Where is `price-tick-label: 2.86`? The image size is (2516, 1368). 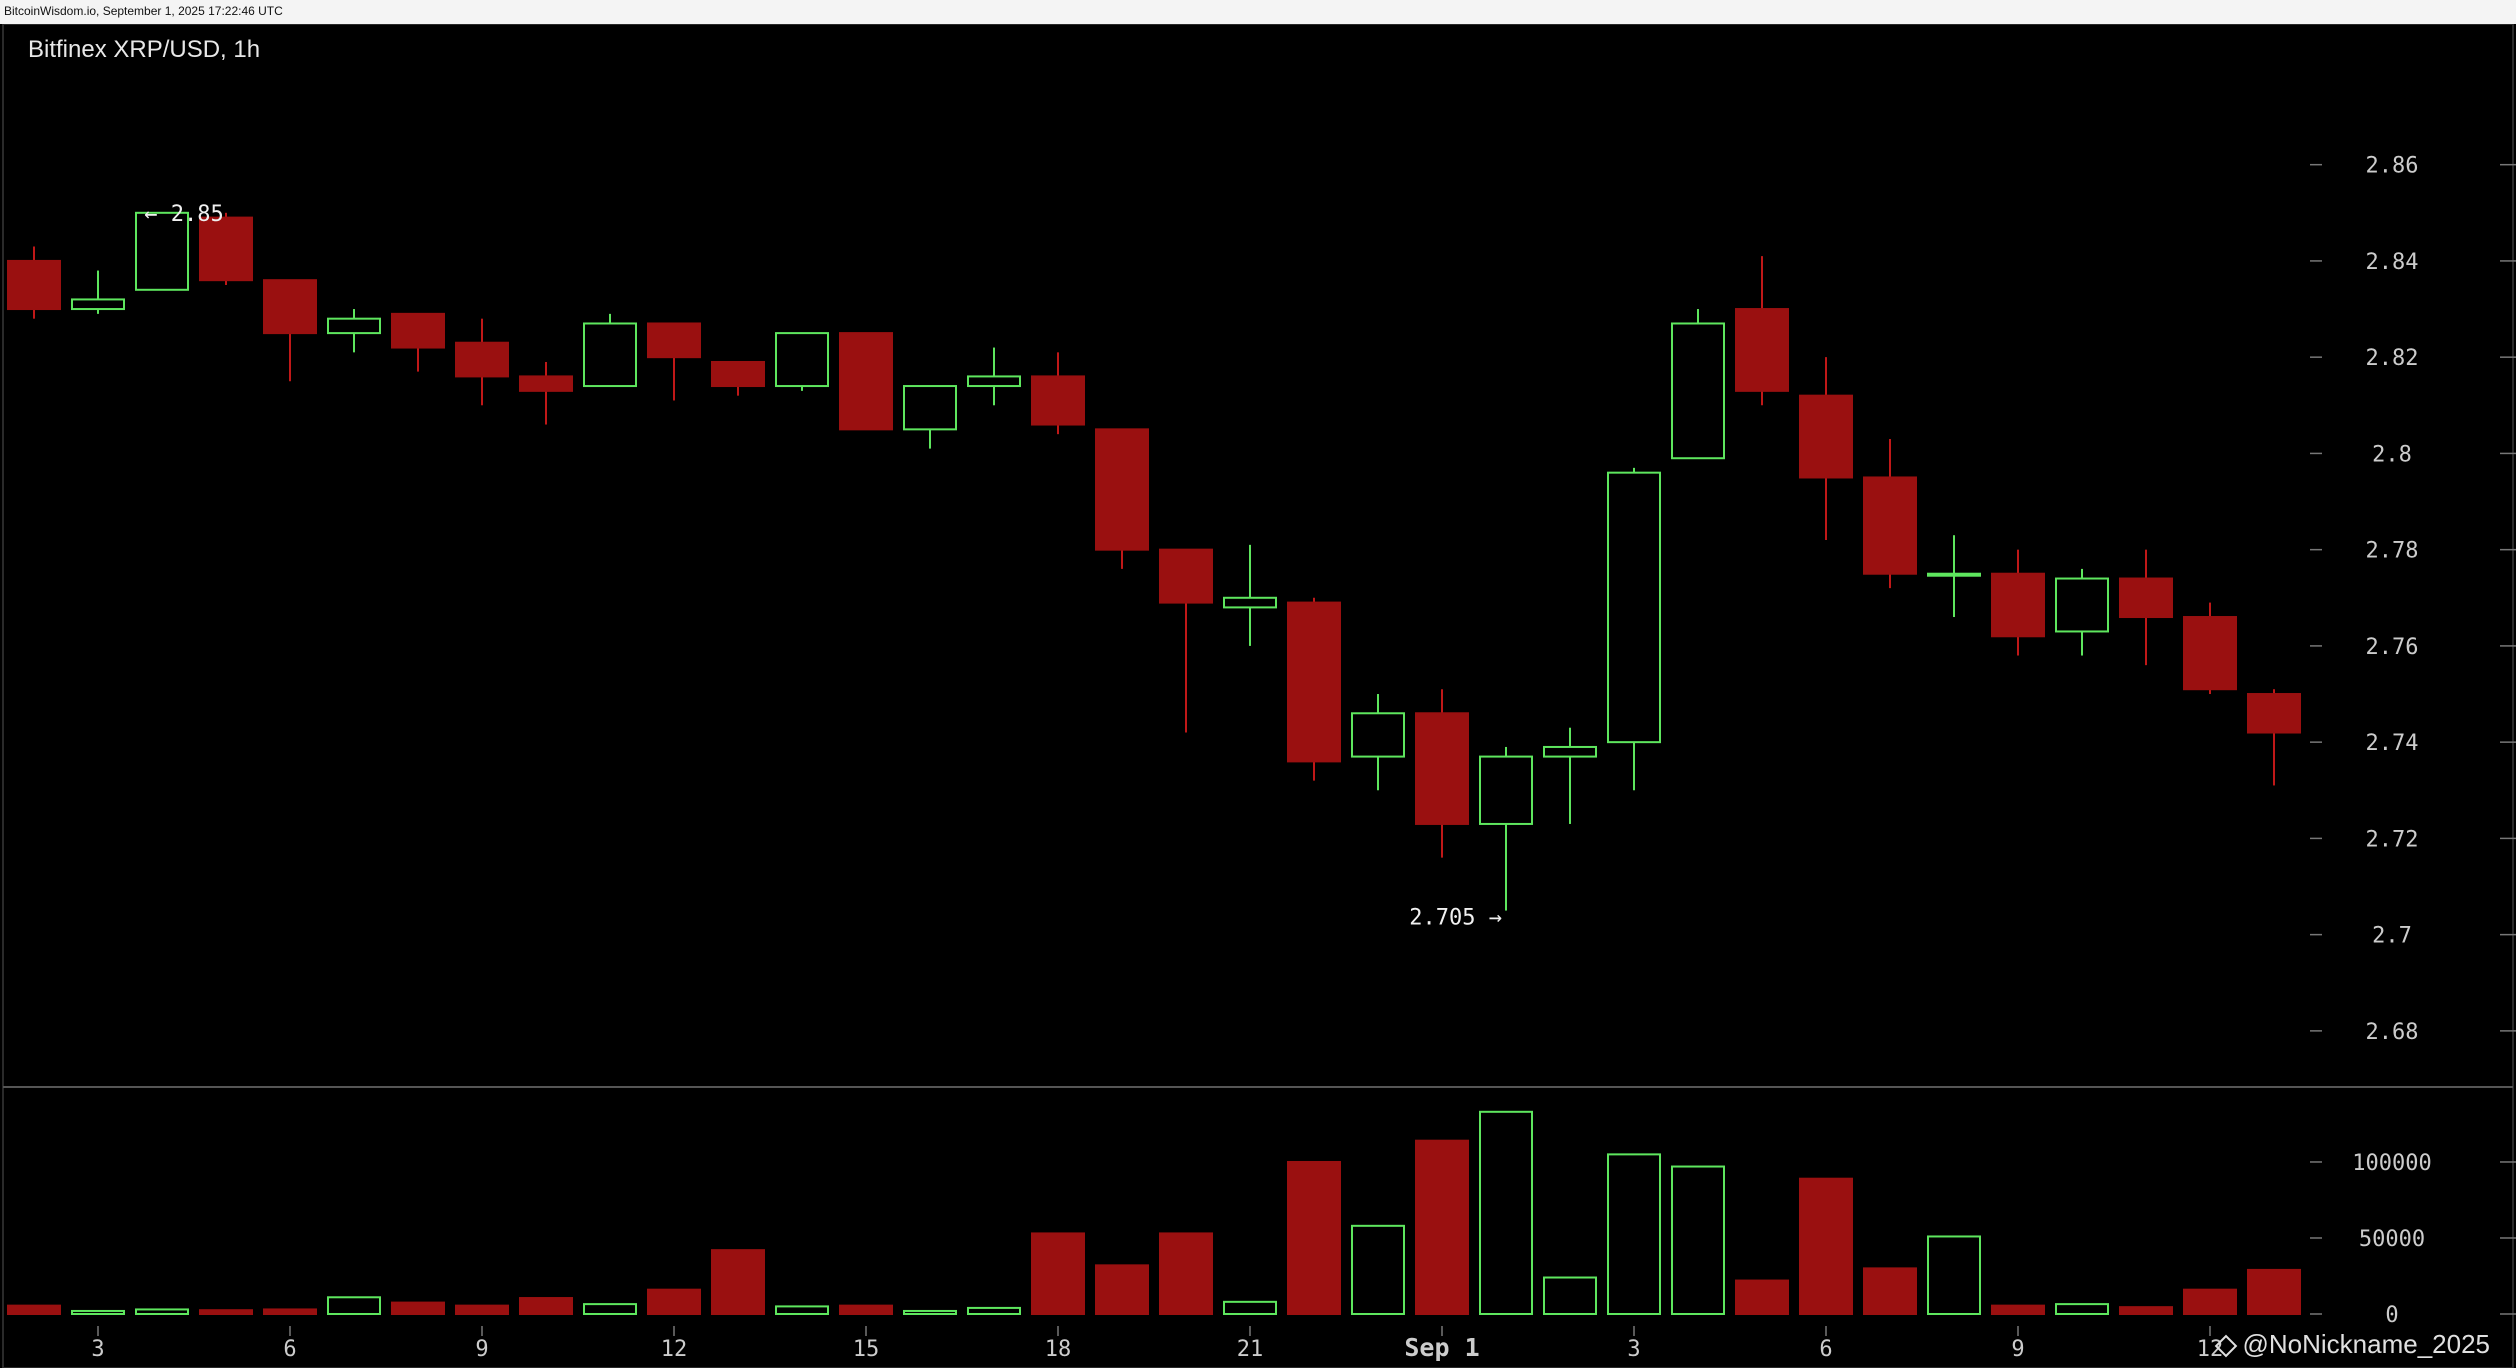
price-tick-label: 2.86 is located at coordinates (2392, 166).